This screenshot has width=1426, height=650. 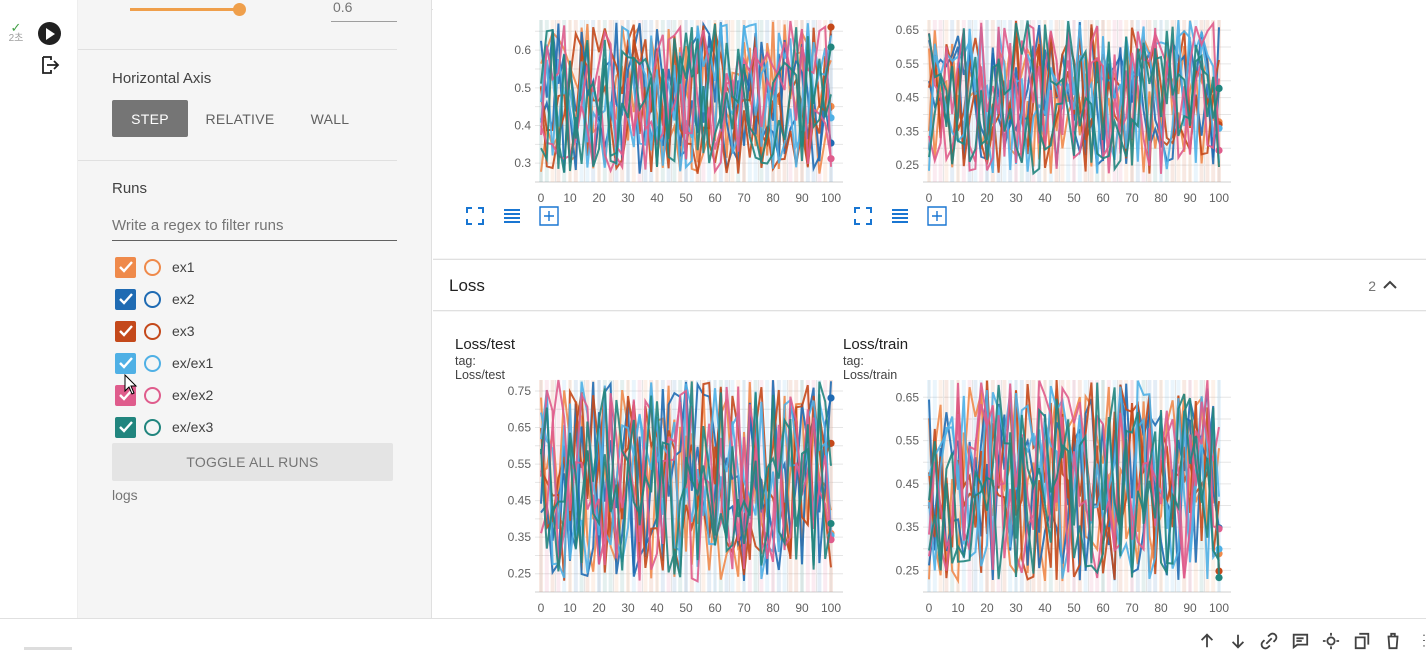 I want to click on run-item: ex2, so click(x=155, y=299).